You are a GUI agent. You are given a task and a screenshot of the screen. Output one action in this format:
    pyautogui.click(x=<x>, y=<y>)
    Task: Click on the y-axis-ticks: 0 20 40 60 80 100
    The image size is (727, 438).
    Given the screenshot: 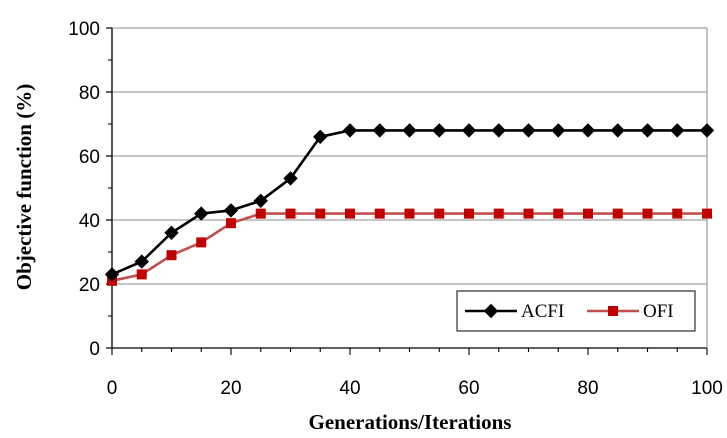 What is the action you would take?
    pyautogui.click(x=90, y=189)
    